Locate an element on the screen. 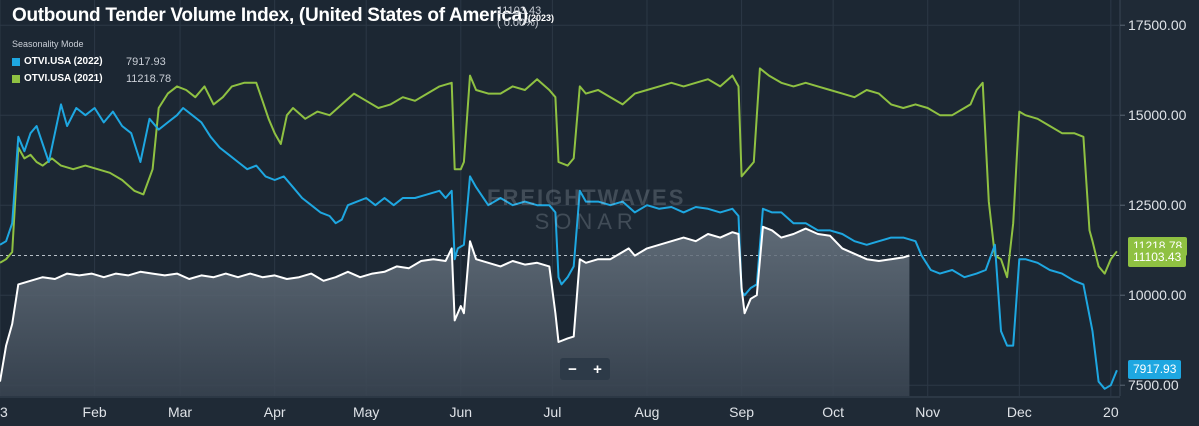  x-tick-label: Nov is located at coordinates (927, 412).